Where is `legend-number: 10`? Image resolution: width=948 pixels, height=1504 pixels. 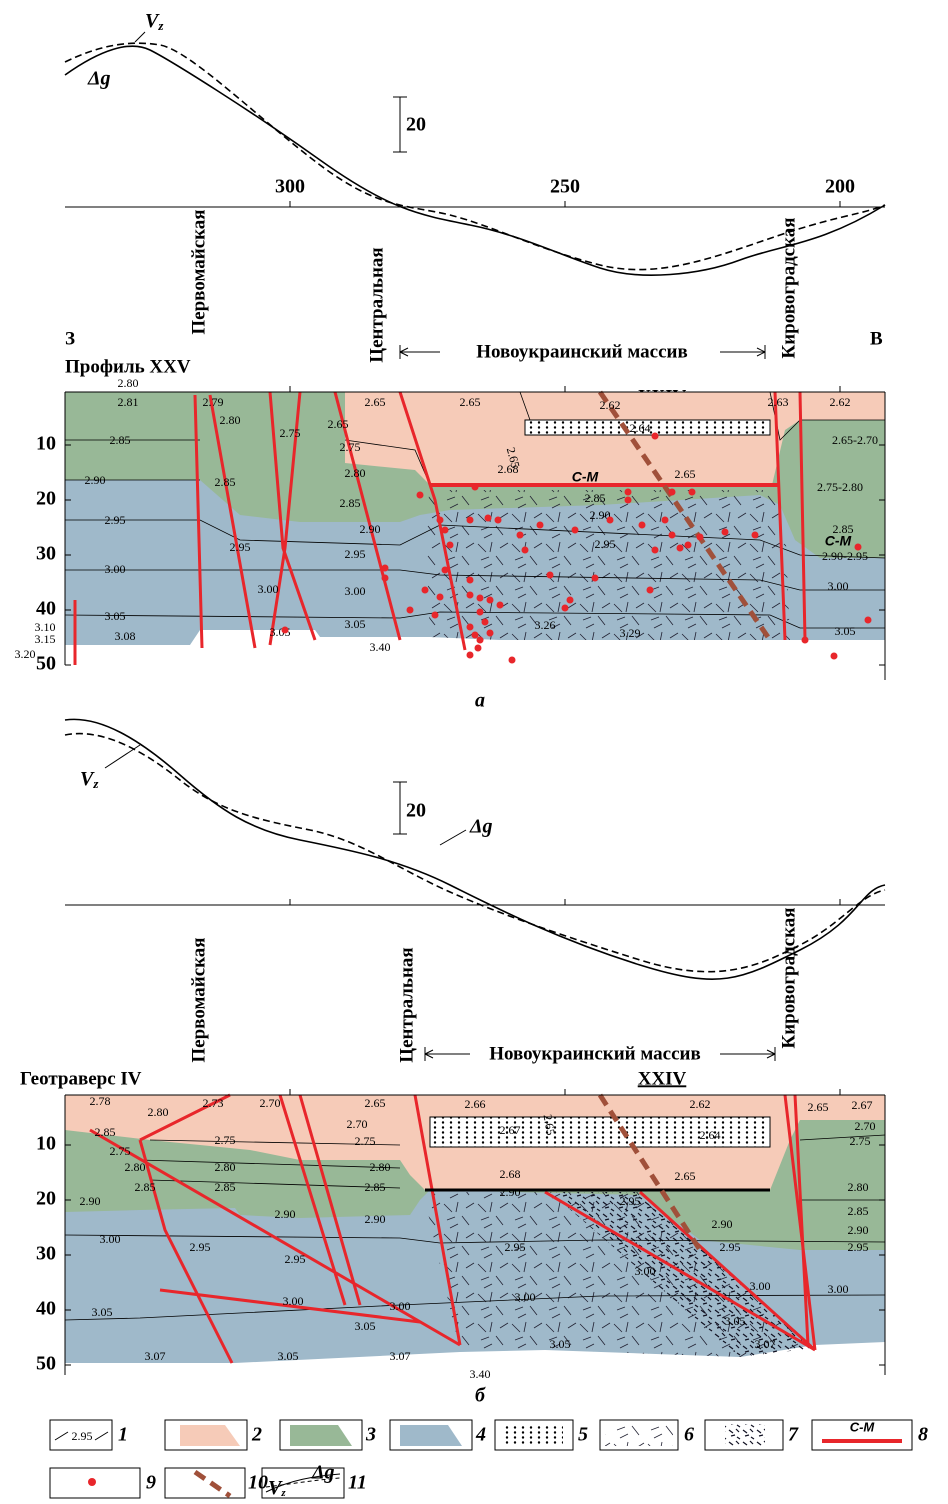 legend-number: 10 is located at coordinates (258, 1483).